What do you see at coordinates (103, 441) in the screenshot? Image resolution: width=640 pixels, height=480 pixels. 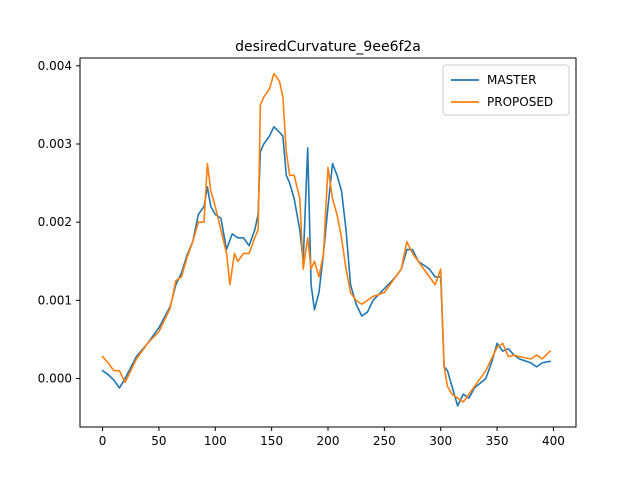 I see `x-tick-label: 0` at bounding box center [103, 441].